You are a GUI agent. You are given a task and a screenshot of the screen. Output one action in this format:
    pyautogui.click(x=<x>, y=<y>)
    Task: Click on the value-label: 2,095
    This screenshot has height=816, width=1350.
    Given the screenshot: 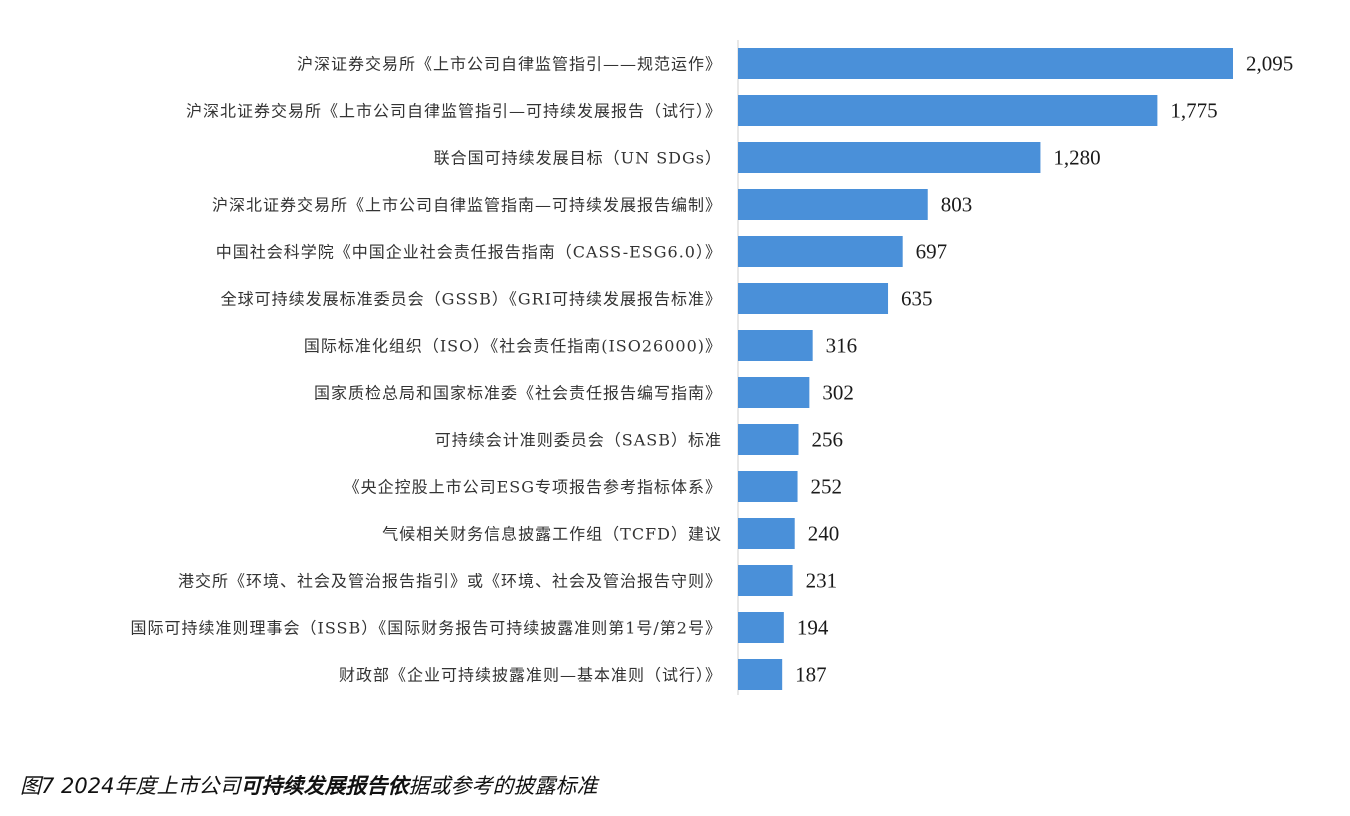 What is the action you would take?
    pyautogui.click(x=1269, y=64)
    